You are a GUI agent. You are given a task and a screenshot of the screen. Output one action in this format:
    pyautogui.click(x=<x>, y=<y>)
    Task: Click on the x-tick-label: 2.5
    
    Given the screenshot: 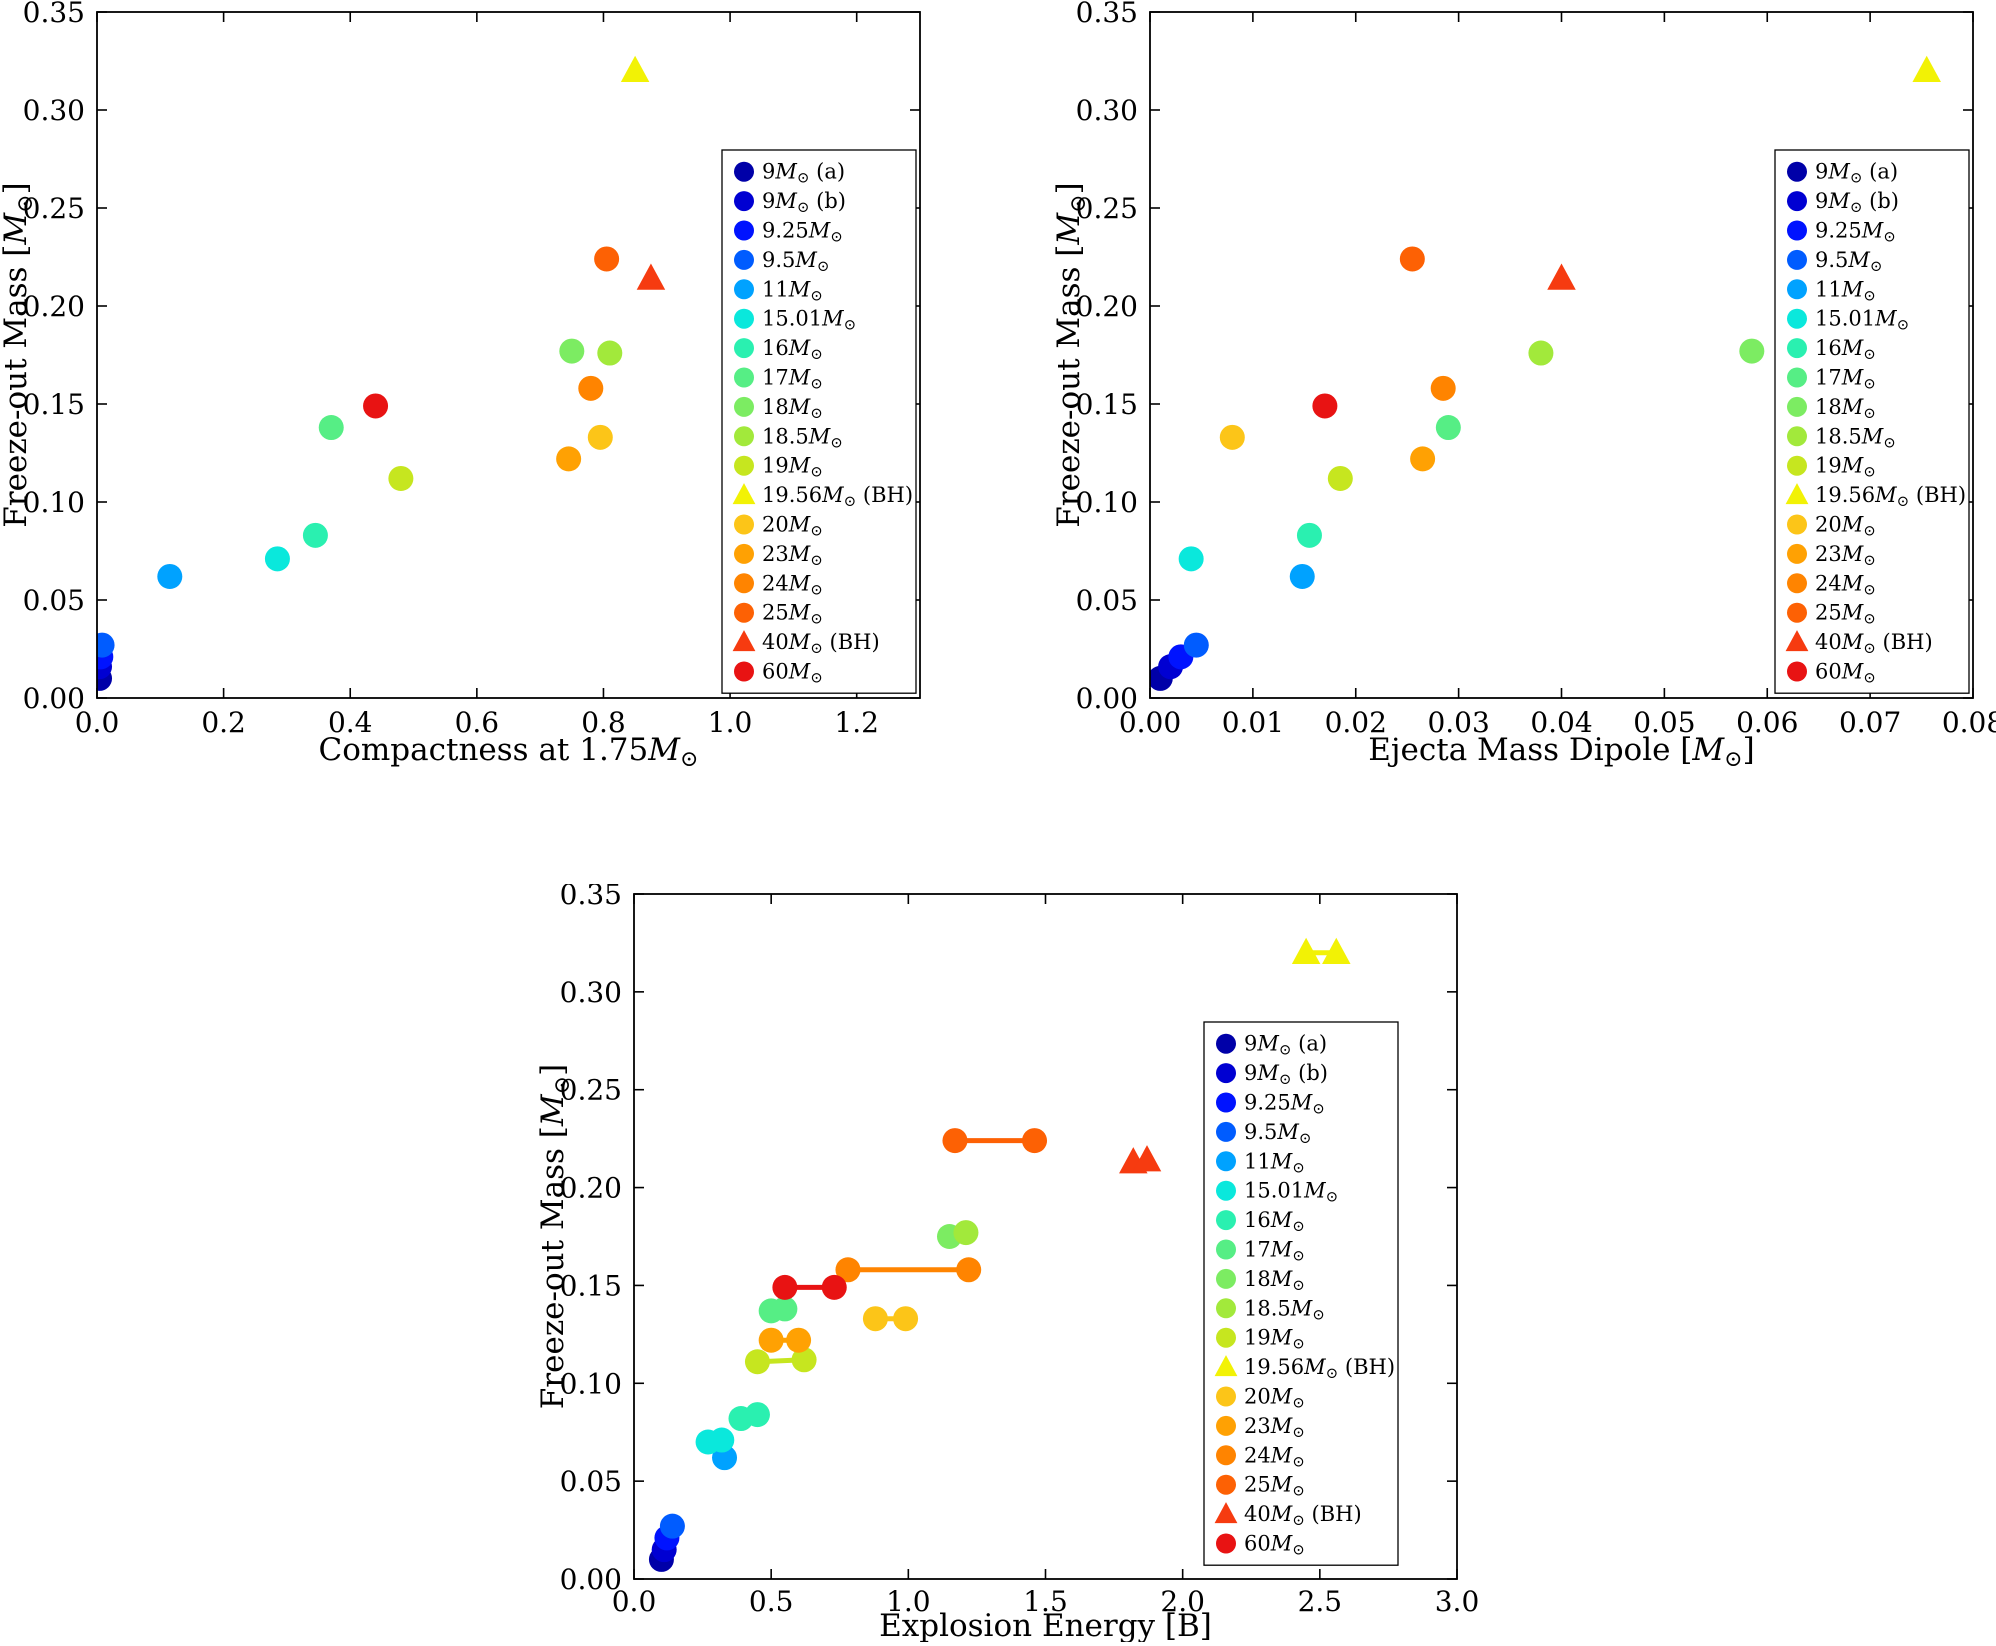 What is the action you would take?
    pyautogui.click(x=1320, y=1601)
    